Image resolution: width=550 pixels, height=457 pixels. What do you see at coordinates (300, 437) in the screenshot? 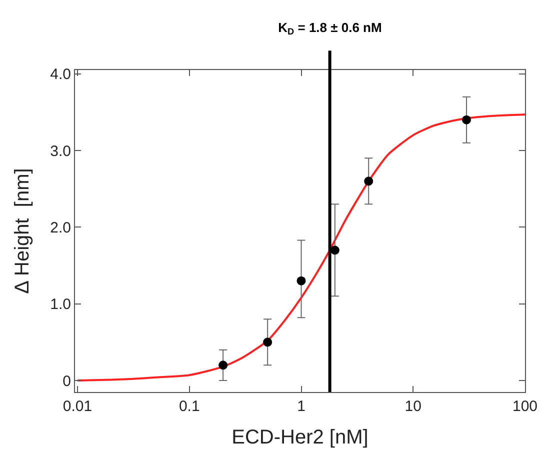
I see `x-axis-title: ECD-Her2 [nM]` at bounding box center [300, 437].